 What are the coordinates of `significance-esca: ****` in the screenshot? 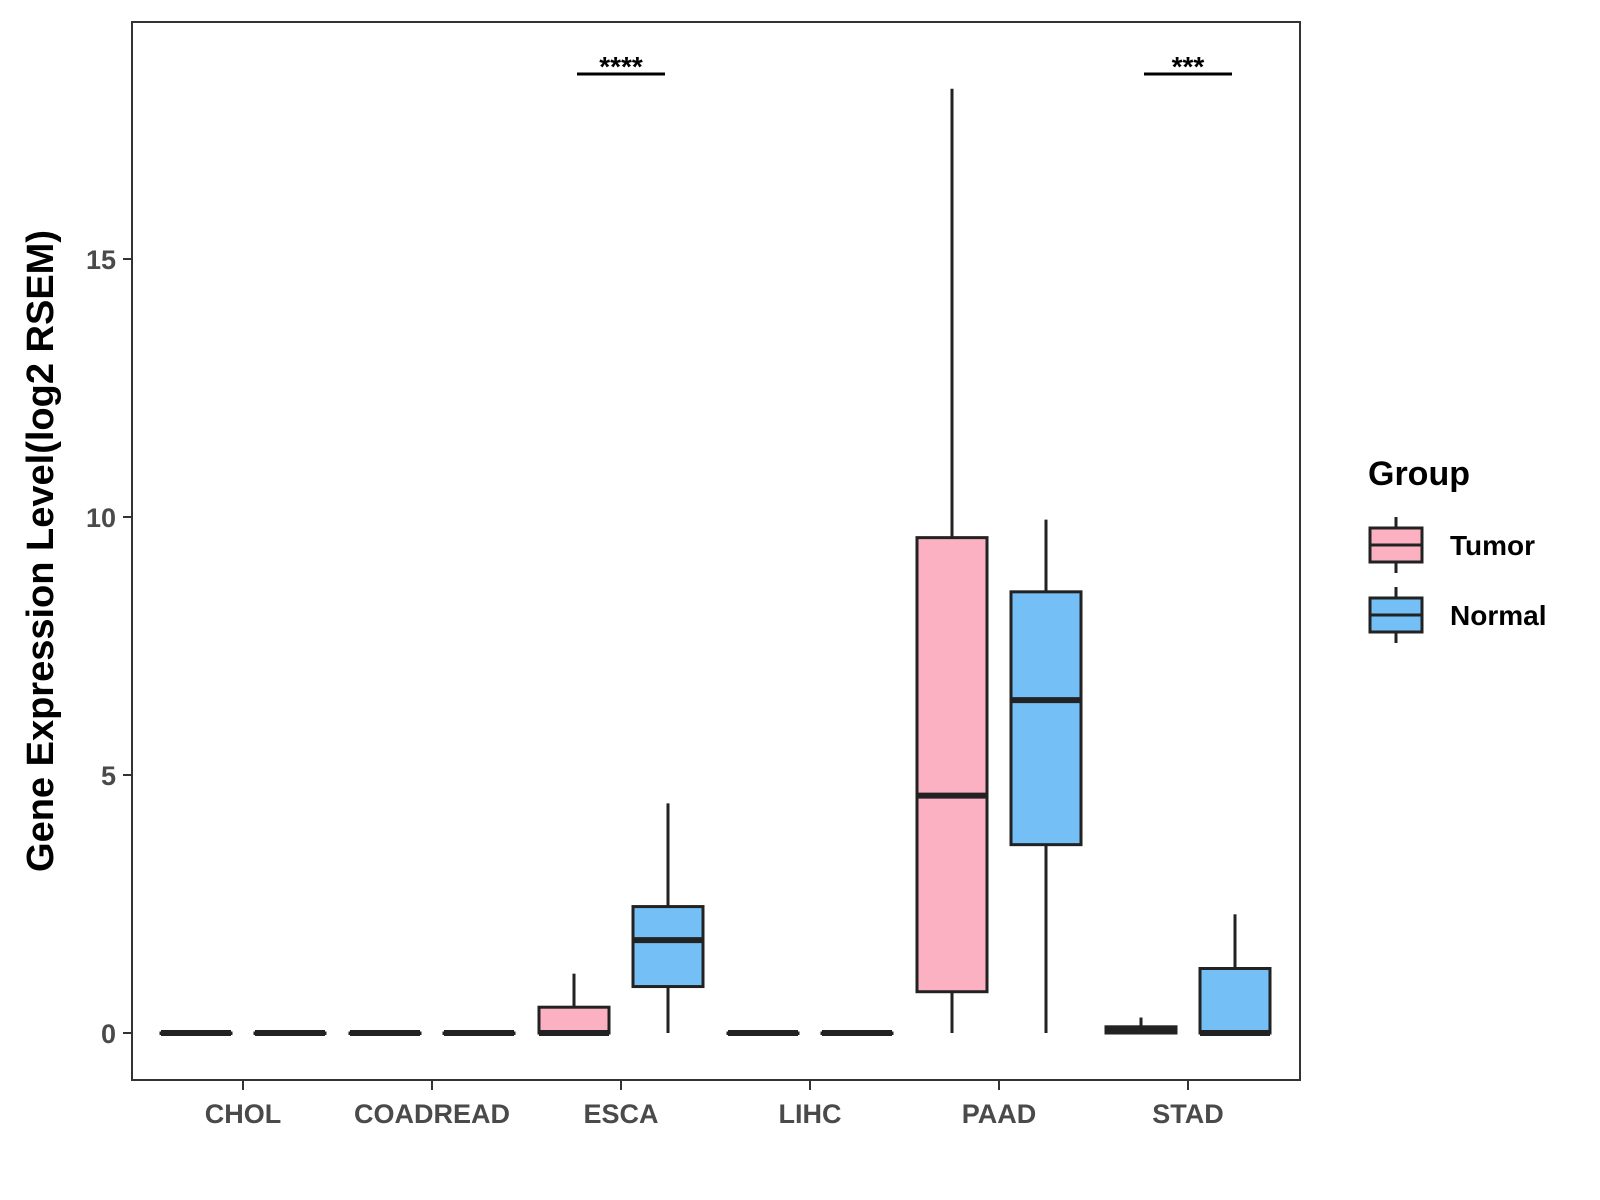 It's located at (621, 66).